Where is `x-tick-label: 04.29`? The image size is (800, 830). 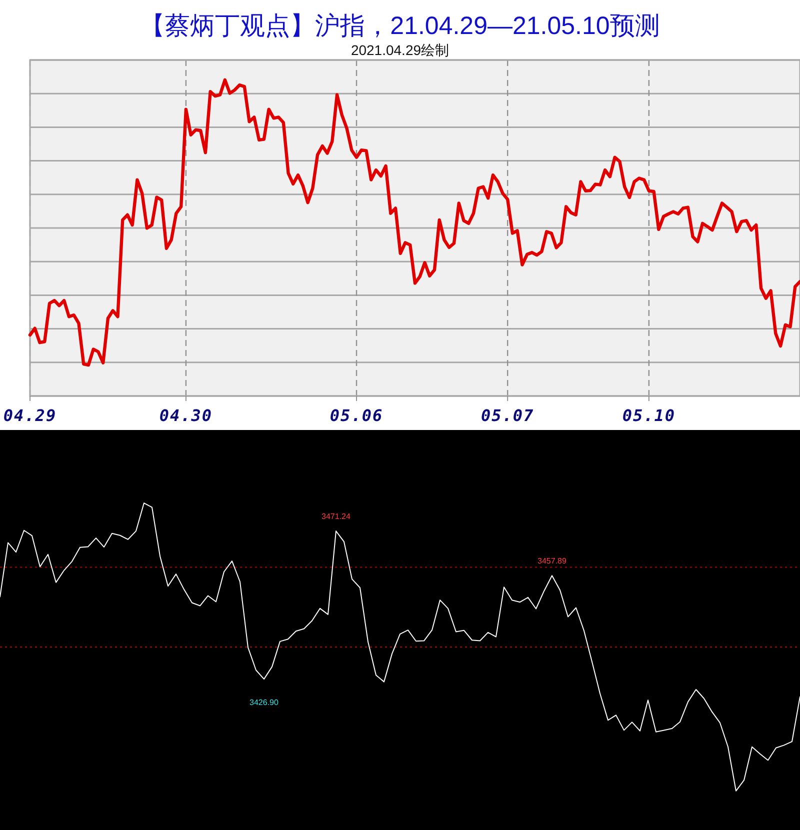
x-tick-label: 04.29 is located at coordinates (30, 415).